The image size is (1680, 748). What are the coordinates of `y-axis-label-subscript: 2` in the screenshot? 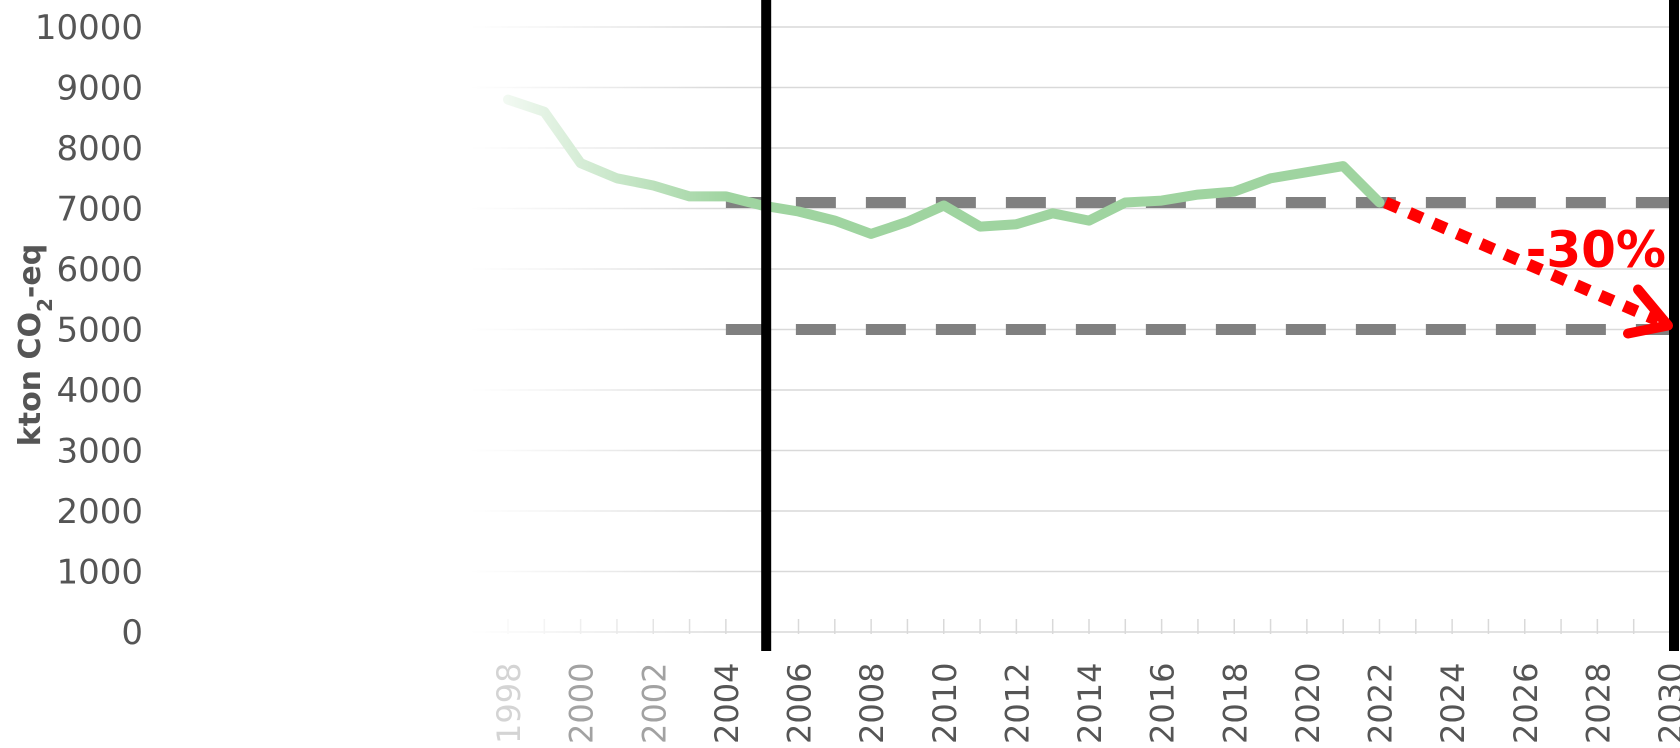 It's located at (45, 305).